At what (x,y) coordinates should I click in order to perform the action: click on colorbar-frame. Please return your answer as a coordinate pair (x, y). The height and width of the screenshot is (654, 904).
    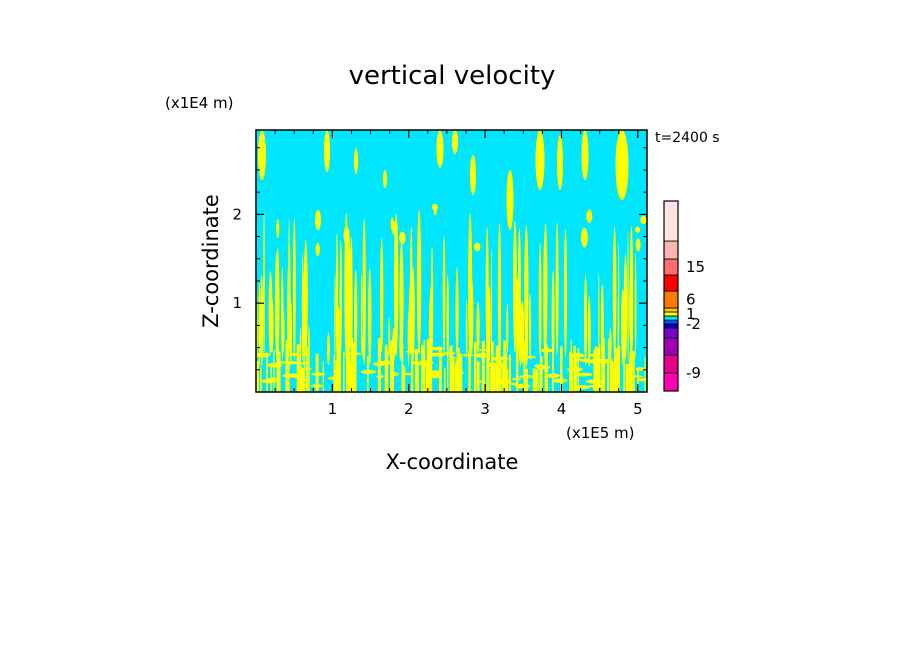
    Looking at the image, I should click on (671, 296).